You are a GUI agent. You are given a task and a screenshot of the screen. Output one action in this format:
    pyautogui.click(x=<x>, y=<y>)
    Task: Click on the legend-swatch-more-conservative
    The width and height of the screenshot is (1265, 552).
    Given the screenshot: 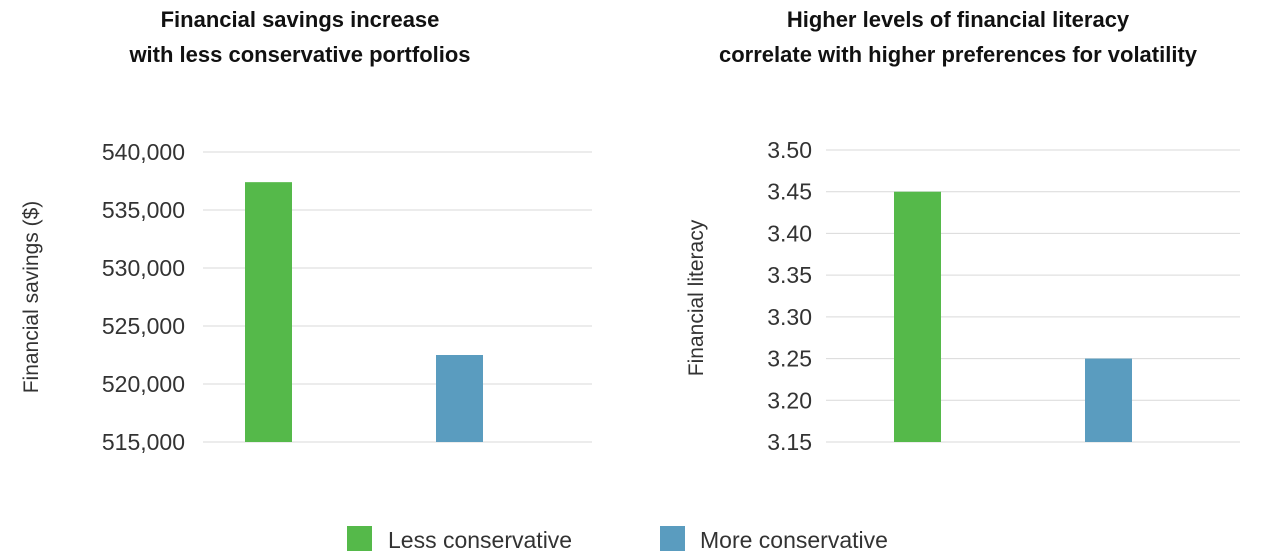 What is the action you would take?
    pyautogui.click(x=672, y=538)
    